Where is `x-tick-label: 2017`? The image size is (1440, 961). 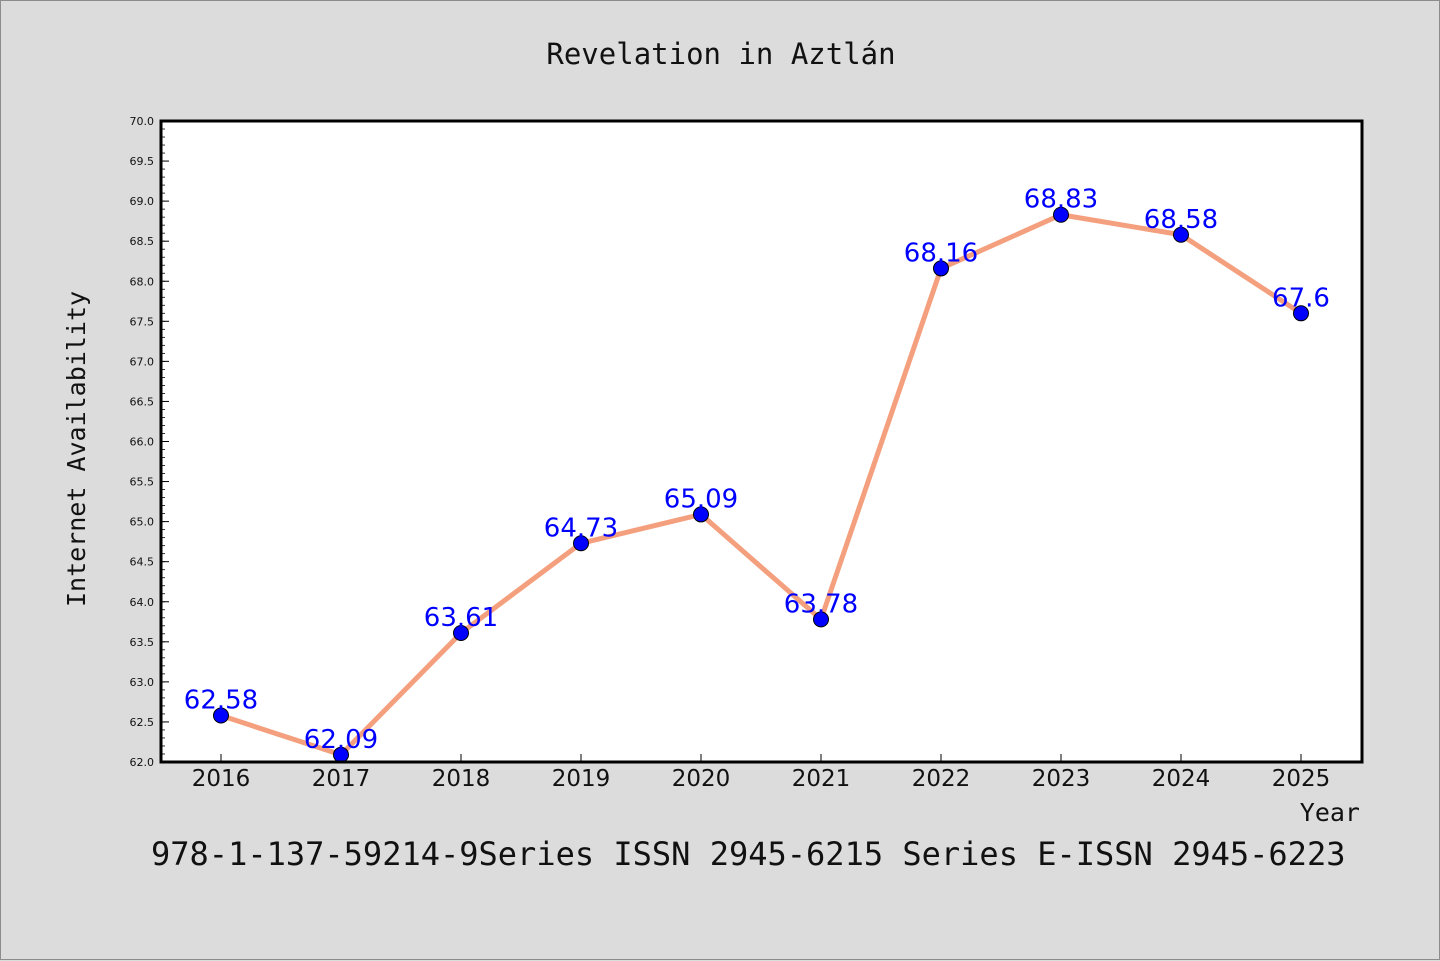 x-tick-label: 2017 is located at coordinates (341, 779).